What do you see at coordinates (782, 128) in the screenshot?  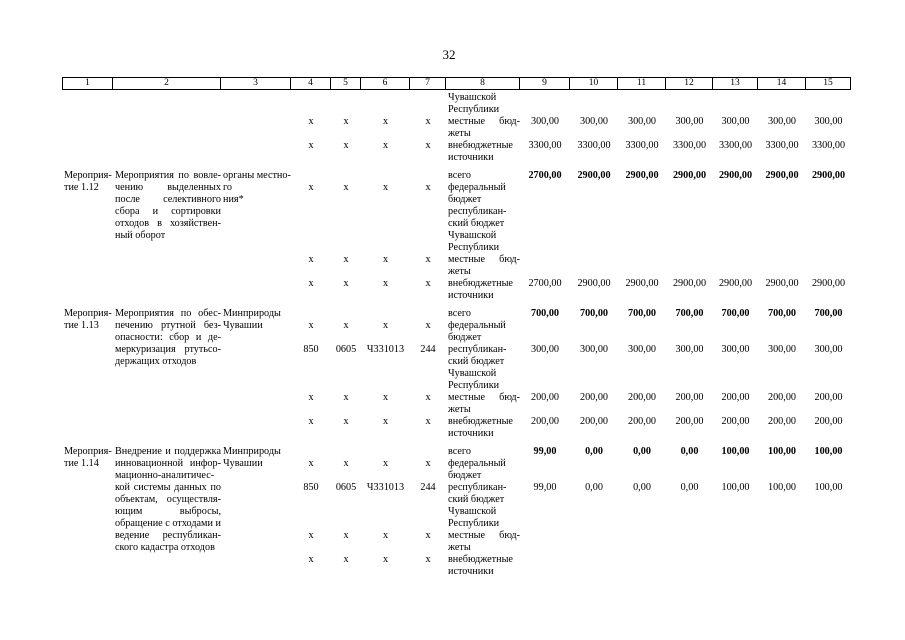 I see `col-14-cell: 300,00 3300,00` at bounding box center [782, 128].